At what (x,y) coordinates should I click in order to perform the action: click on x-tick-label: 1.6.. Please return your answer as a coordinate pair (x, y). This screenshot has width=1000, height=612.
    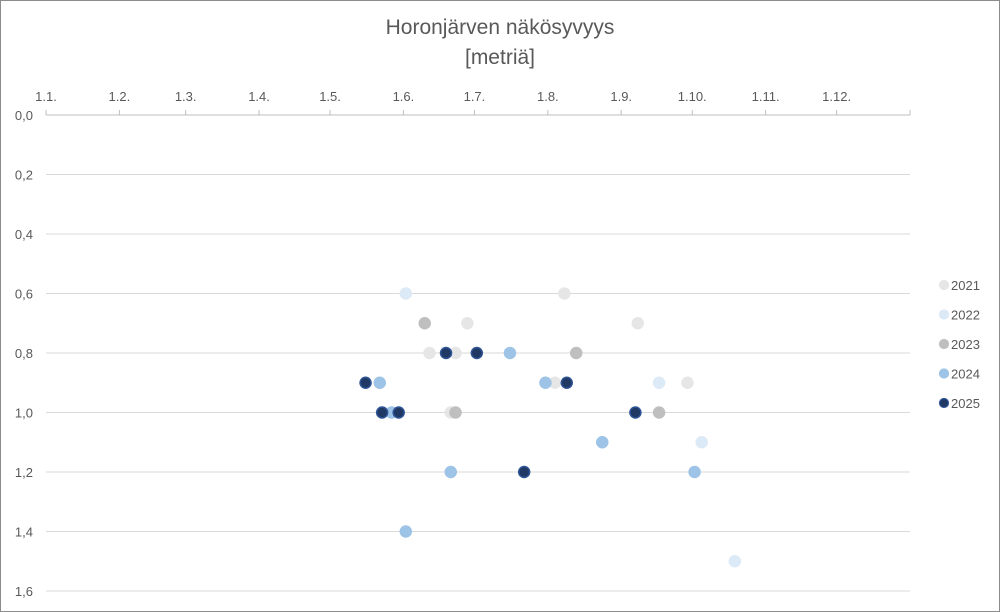
    Looking at the image, I should click on (404, 96).